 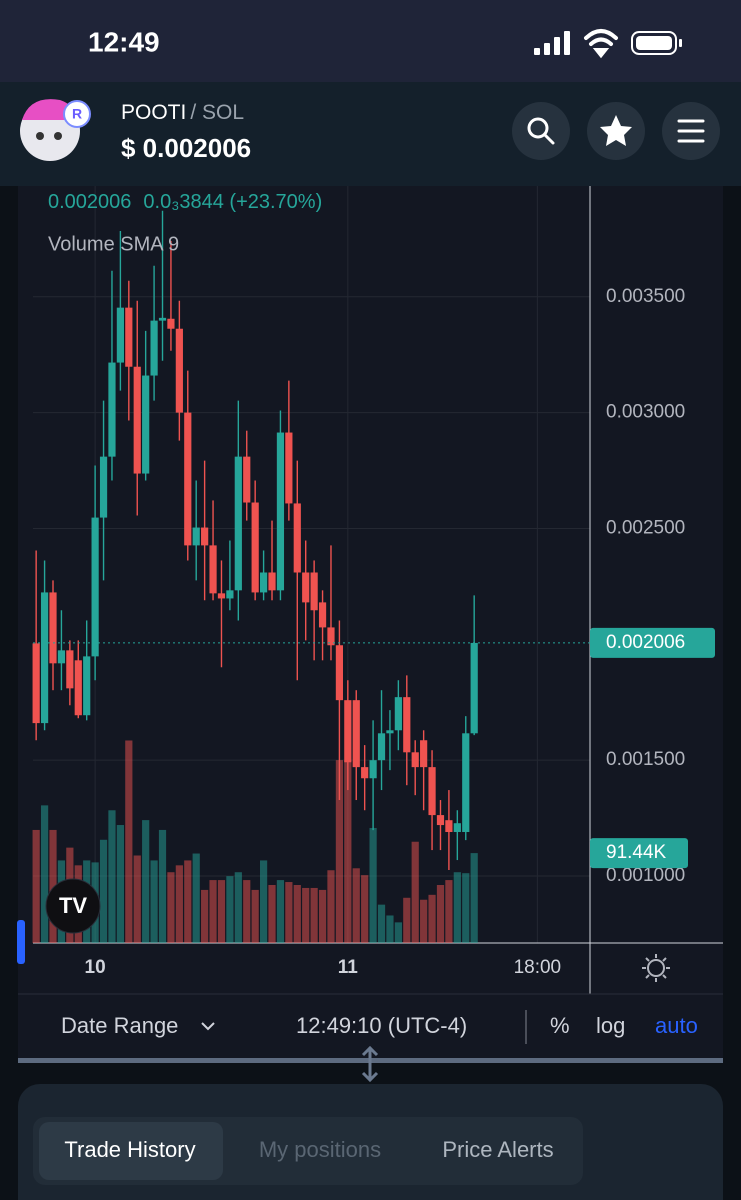 I want to click on settings-icon, so click(x=656, y=968).